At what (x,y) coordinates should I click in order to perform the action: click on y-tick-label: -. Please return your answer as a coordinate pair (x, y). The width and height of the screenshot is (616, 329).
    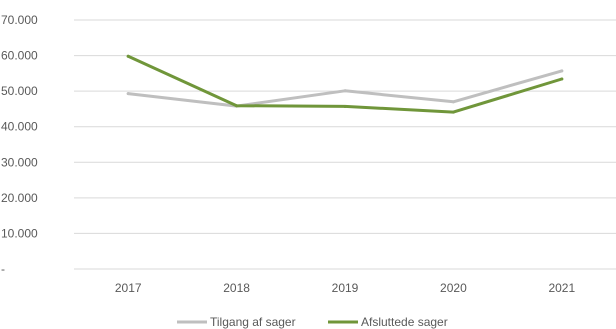
    Looking at the image, I should click on (3, 269).